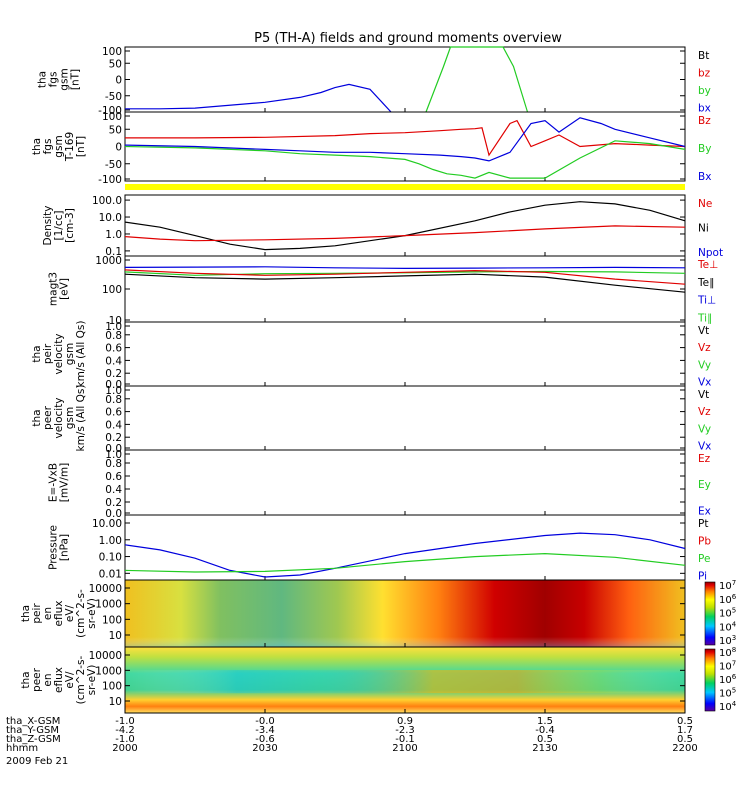 The height and width of the screenshot is (800, 750). Describe the element at coordinates (405, 562) in the screenshot. I see `series-line-Pe` at that location.